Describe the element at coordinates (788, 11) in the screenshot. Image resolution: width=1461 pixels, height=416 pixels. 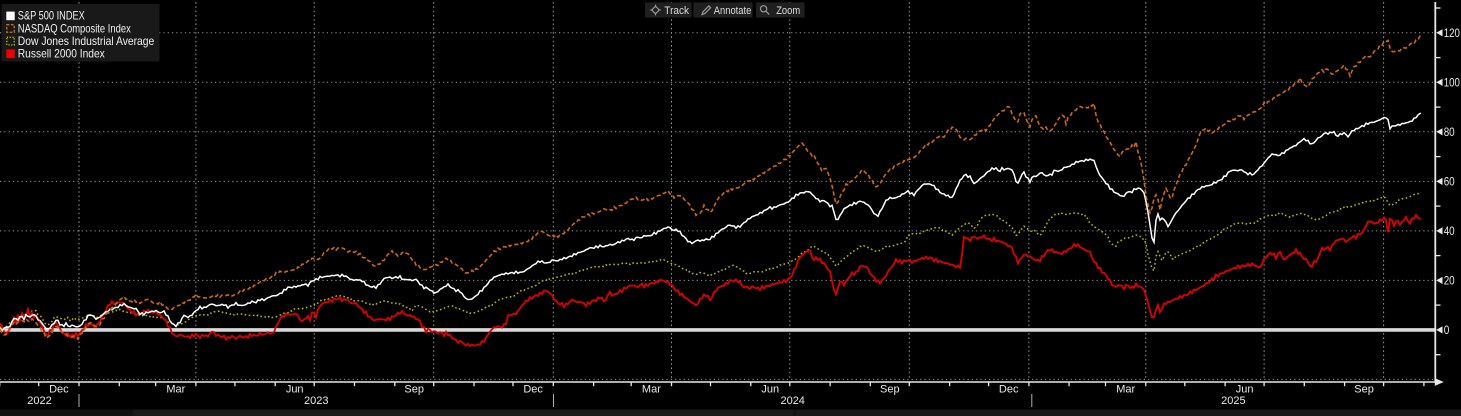
I see `svg-text: Zoom` at that location.